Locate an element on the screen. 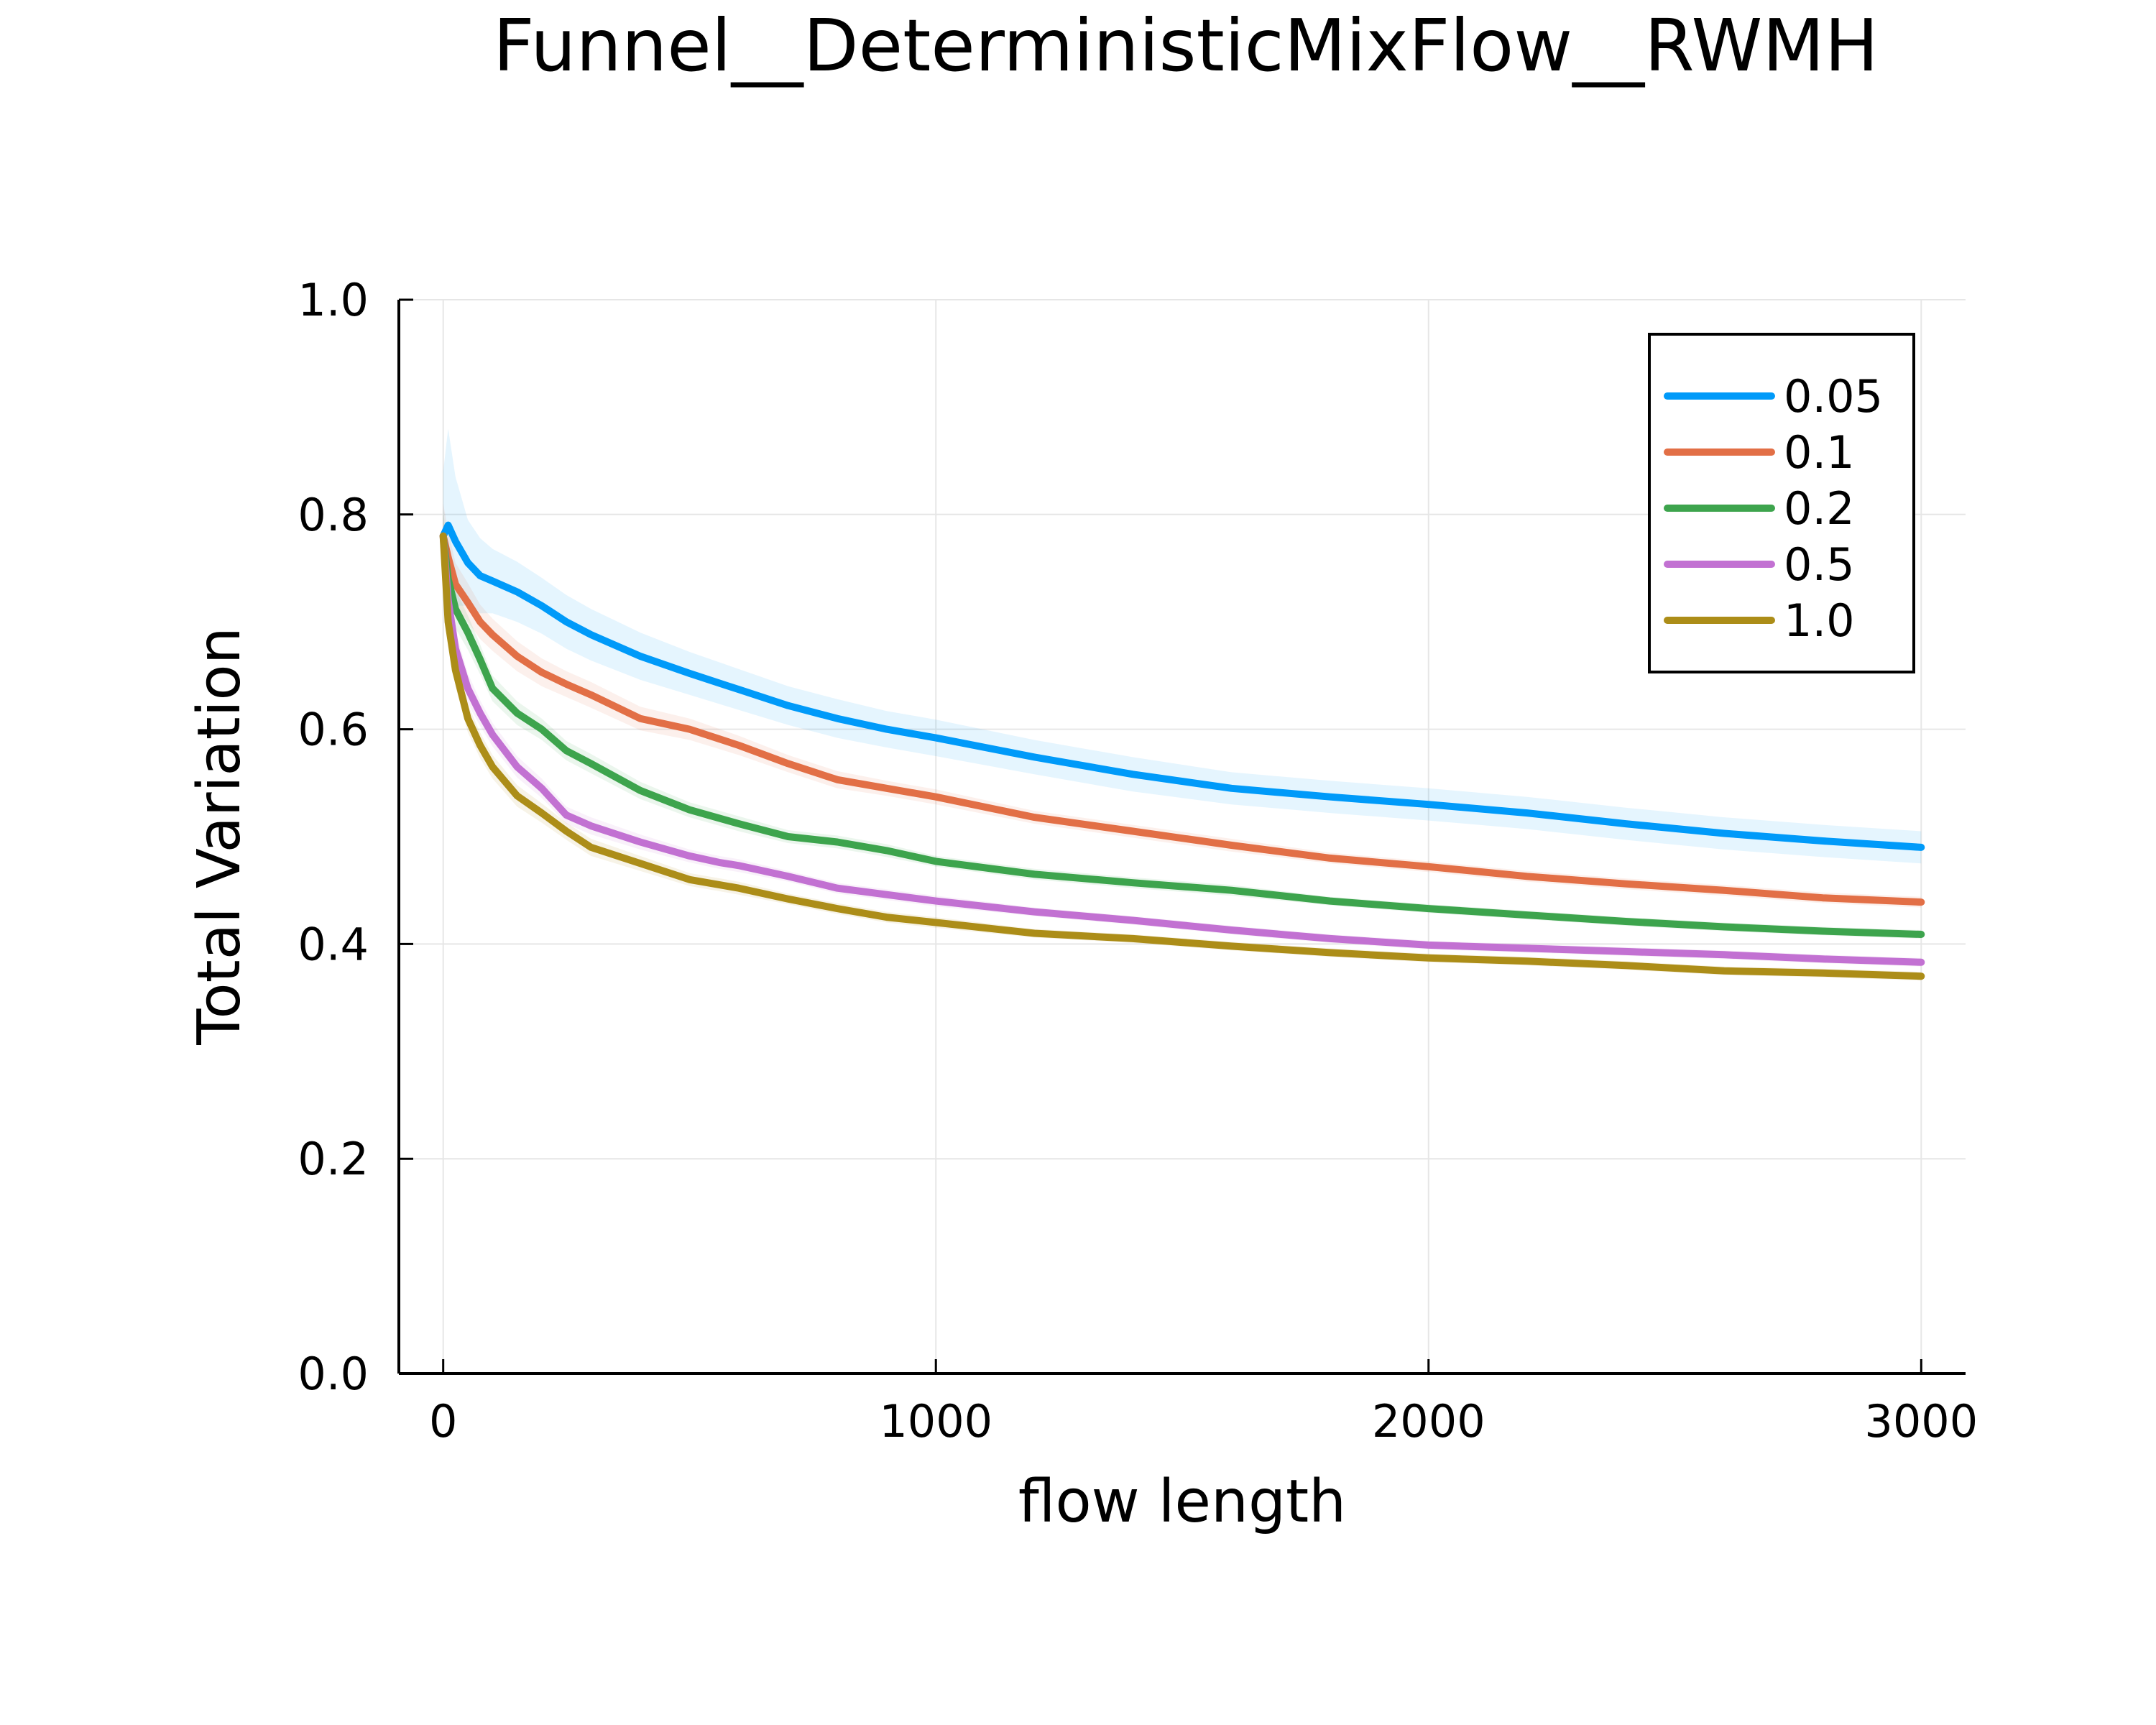 This screenshot has height=1725, width=2156. x-tick-label: 1000 is located at coordinates (935, 1421).